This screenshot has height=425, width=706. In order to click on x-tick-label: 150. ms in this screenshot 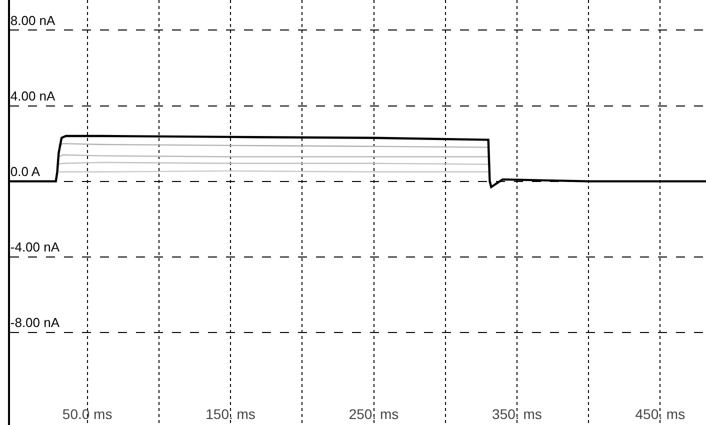, I will do `click(231, 414)`.